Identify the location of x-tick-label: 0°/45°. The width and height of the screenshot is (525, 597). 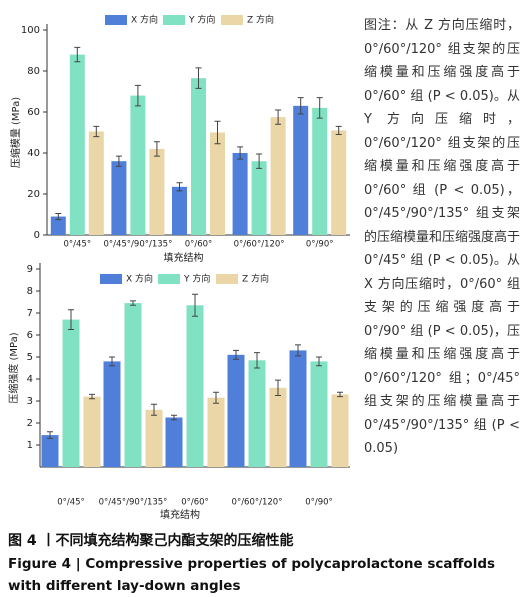
(78, 245).